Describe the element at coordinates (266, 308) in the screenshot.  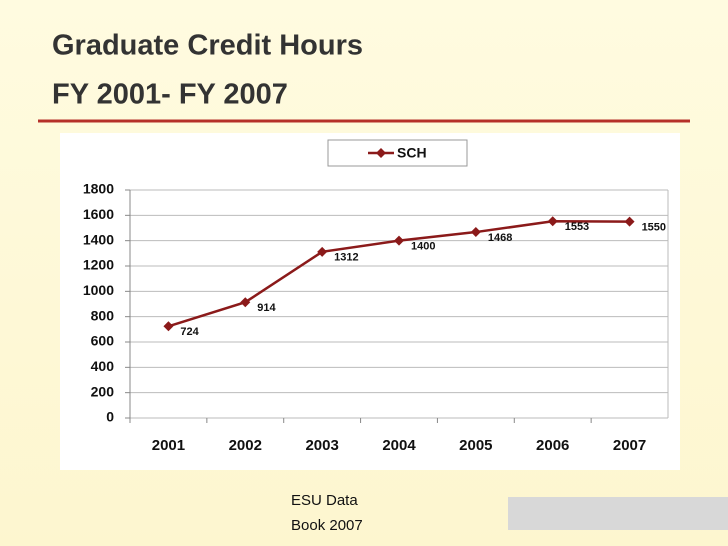
I see `data-label: 914` at that location.